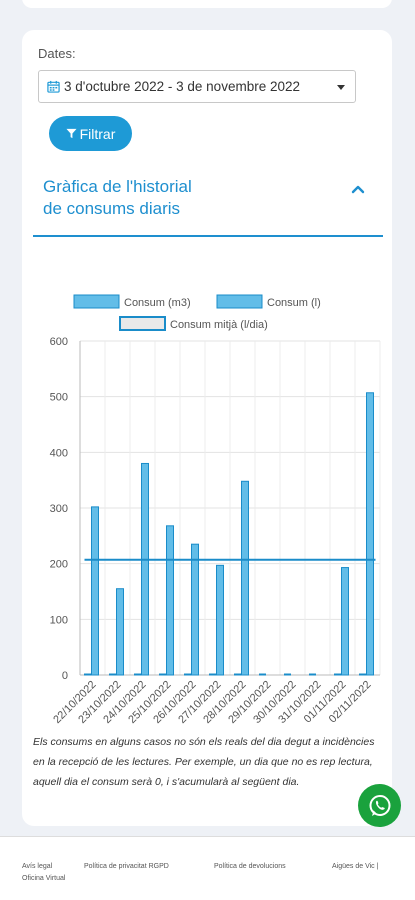  Describe the element at coordinates (157, 303) in the screenshot. I see `legend-label: Consum (m3)` at that location.